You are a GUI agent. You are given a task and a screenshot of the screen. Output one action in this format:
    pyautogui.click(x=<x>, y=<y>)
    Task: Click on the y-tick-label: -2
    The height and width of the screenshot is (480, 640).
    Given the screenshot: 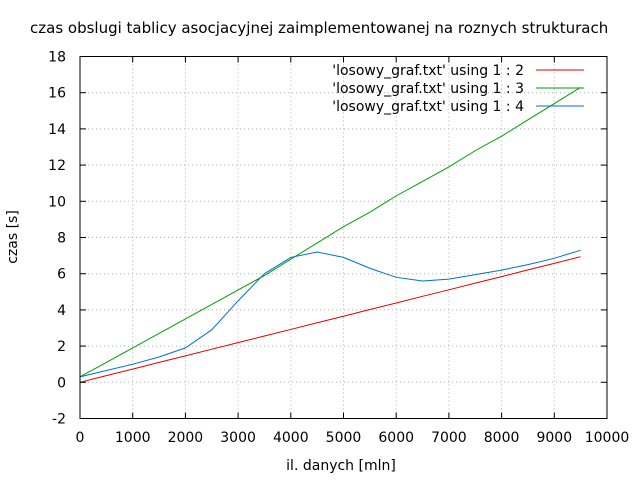 What is the action you would take?
    pyautogui.click(x=59, y=420)
    